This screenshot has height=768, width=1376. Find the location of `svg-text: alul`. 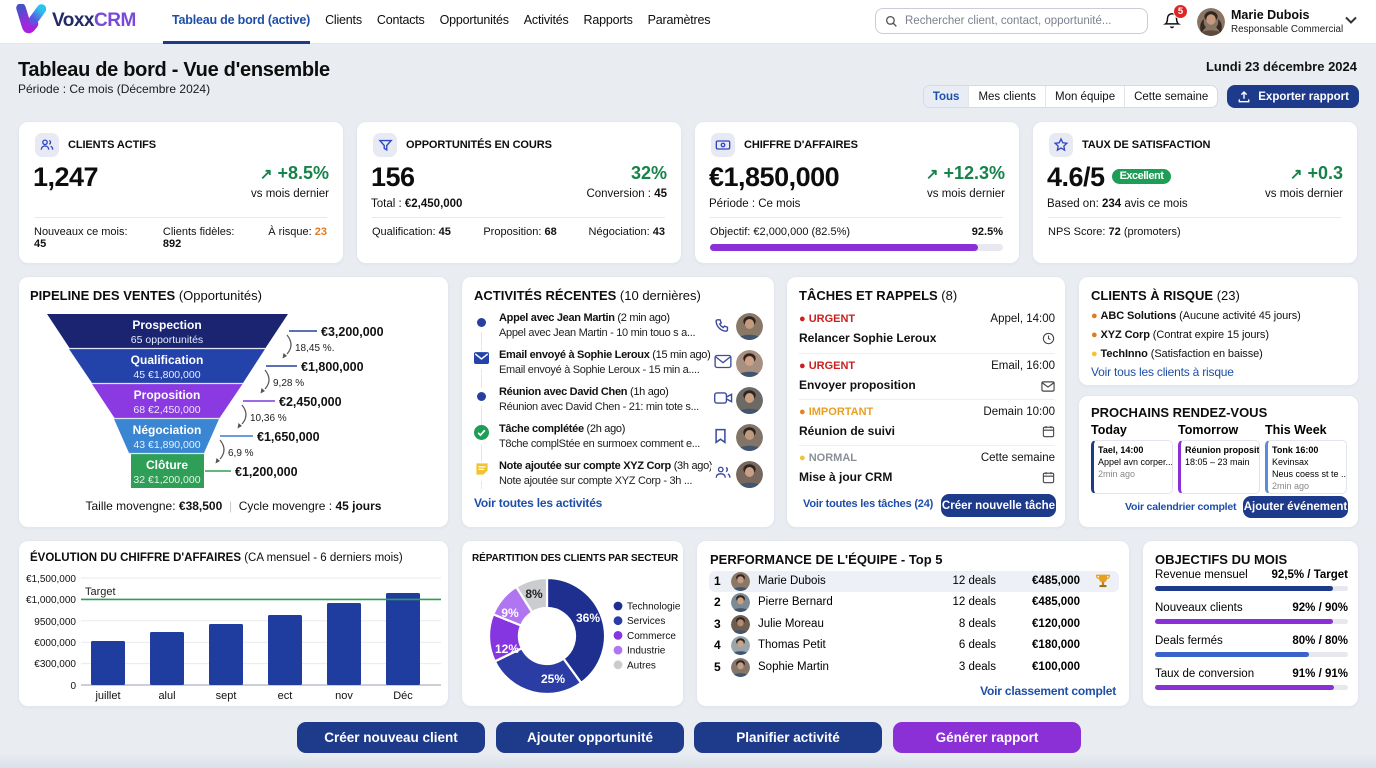

svg-text: alul is located at coordinates (166, 696).